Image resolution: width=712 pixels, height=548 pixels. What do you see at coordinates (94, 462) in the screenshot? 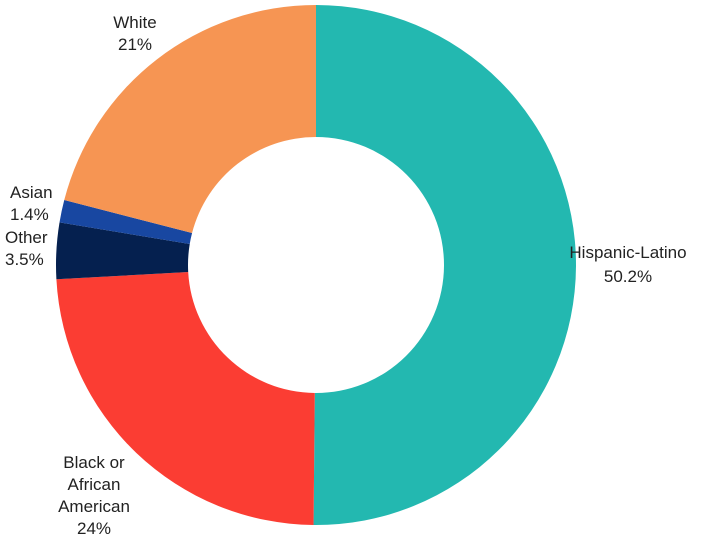
I see `slice-label-line: Black or` at bounding box center [94, 462].